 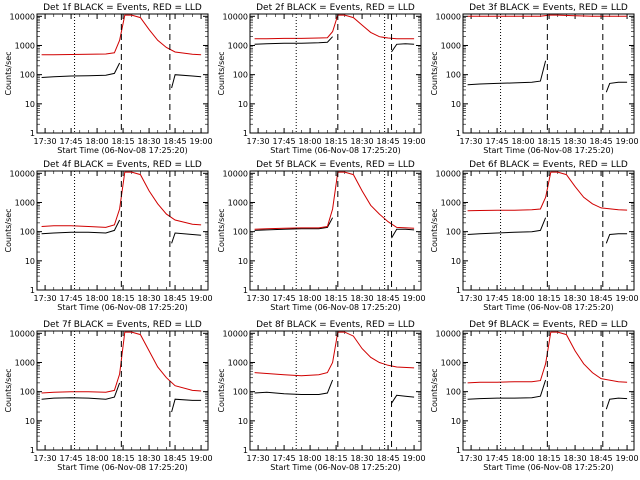 I want to click on panel-title: Det 4f BLACK = Events, RED = LLD, so click(x=122, y=165).